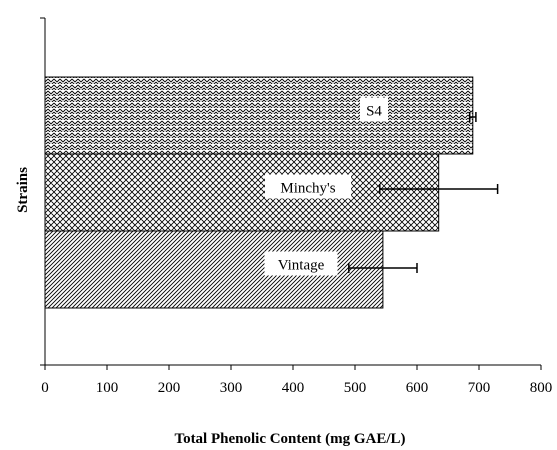  Describe the element at coordinates (23, 190) in the screenshot. I see `y-axis-title: Strains` at that location.